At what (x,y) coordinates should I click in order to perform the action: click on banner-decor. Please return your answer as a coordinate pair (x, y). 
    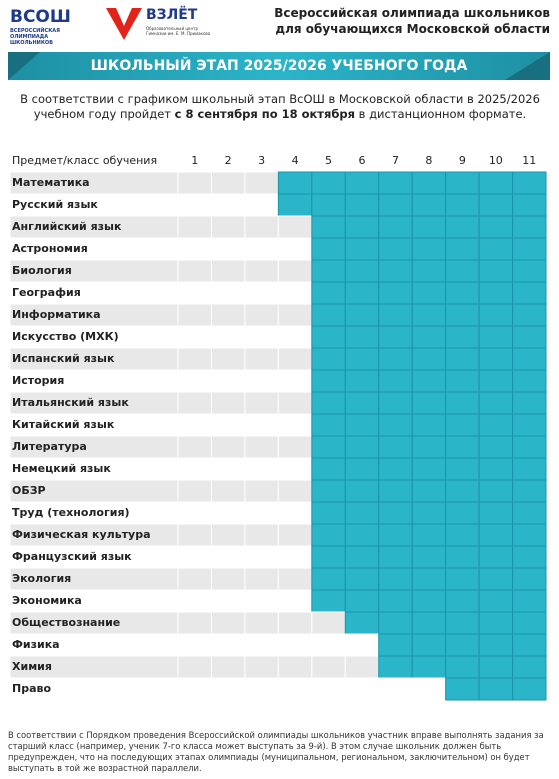
    Looking at the image, I should click on (527, 66).